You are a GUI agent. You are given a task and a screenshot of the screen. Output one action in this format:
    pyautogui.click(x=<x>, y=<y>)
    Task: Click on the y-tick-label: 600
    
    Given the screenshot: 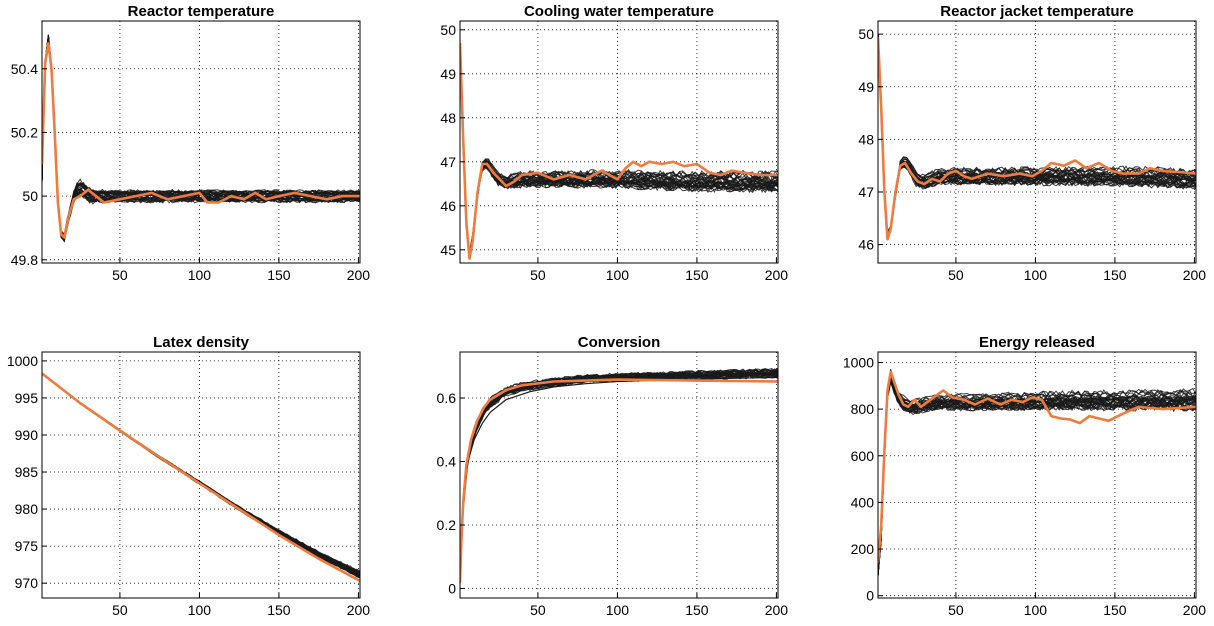 What is the action you would take?
    pyautogui.click(x=863, y=456)
    